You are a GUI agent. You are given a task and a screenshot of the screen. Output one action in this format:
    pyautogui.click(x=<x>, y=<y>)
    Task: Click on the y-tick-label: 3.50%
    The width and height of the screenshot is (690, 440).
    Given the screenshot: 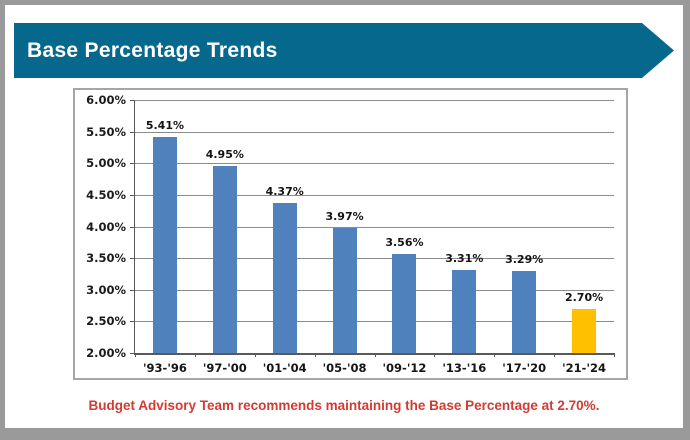 What is the action you would take?
    pyautogui.click(x=106, y=258)
    